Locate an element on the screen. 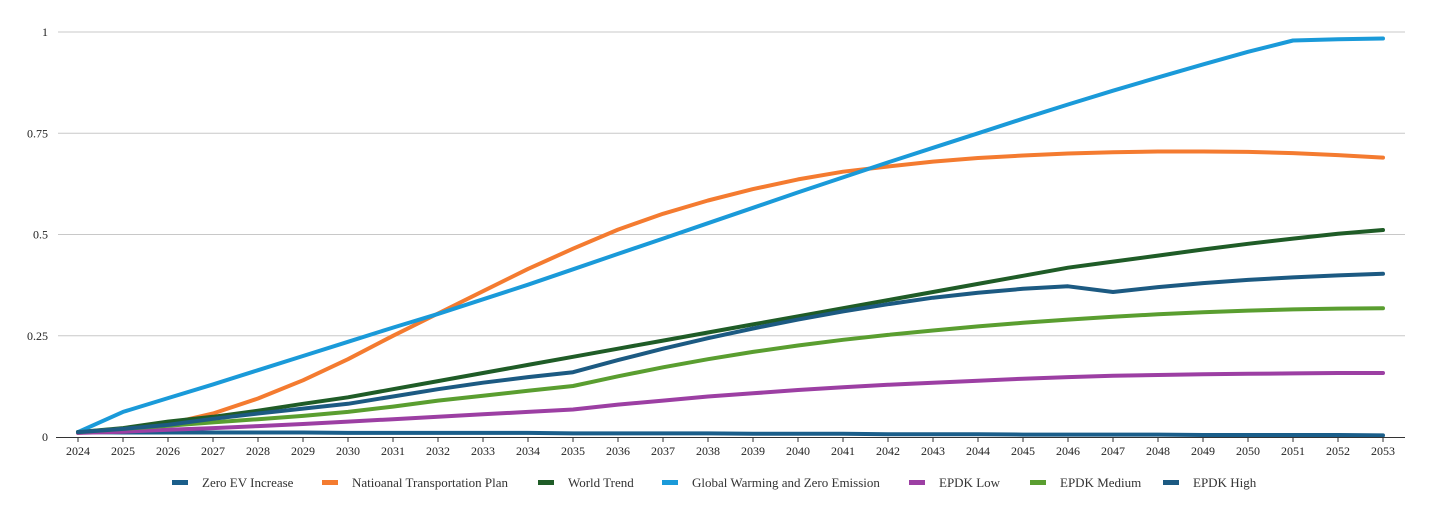  legend-item: EPDK High is located at coordinates (1210, 482).